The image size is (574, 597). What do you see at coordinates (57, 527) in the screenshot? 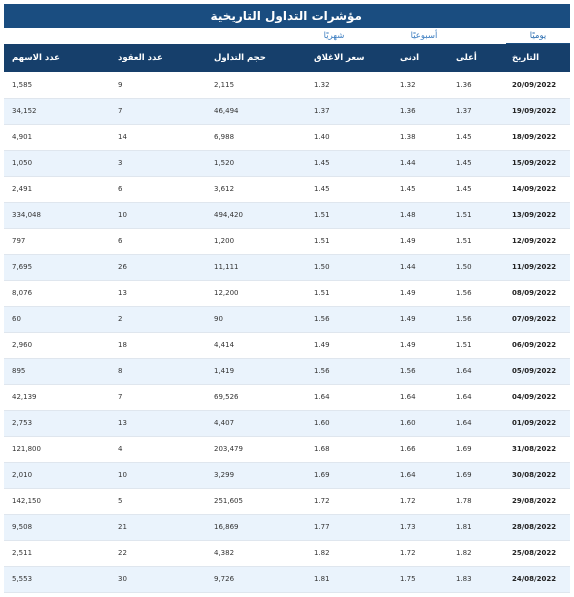
I see `cell-shares: 9,508` at bounding box center [57, 527].